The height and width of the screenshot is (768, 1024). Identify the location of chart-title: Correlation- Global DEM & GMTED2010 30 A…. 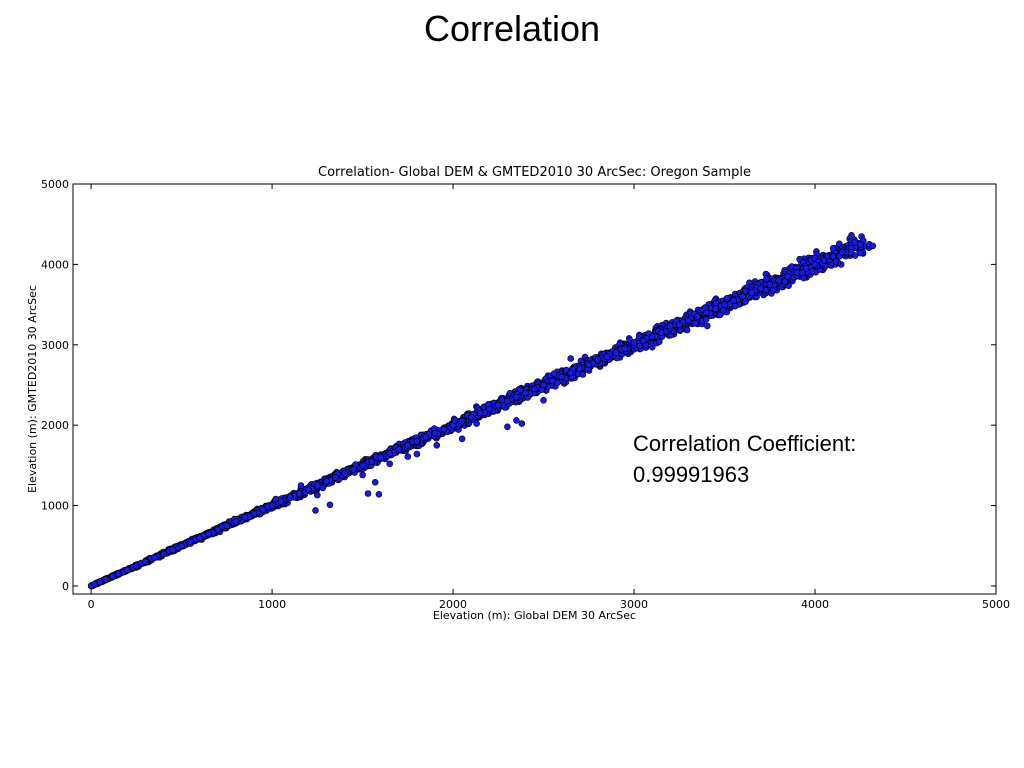
(534, 172).